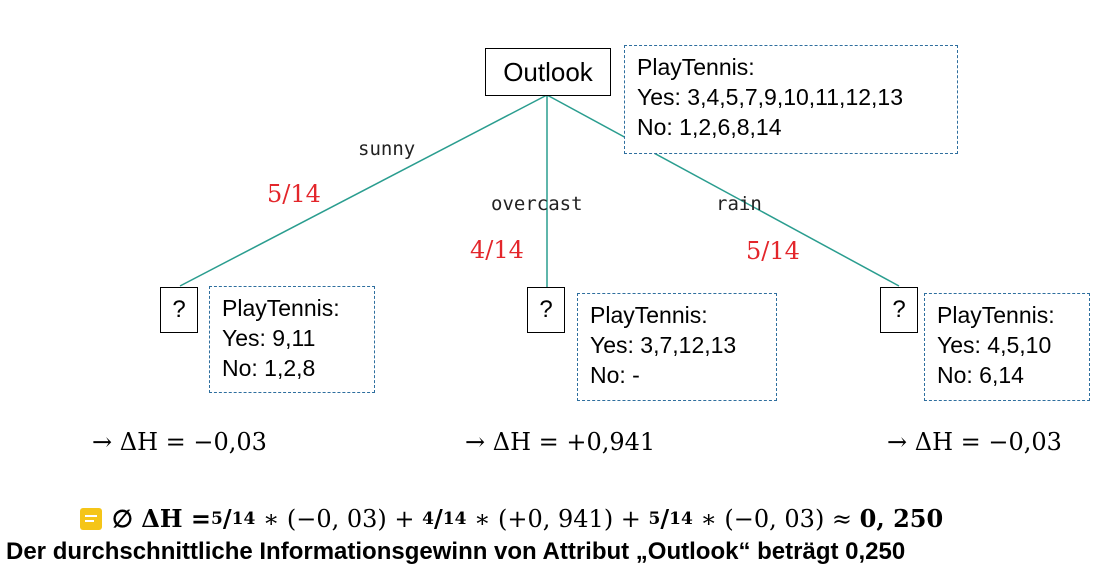 Image resolution: width=1113 pixels, height=578 pixels. What do you see at coordinates (281, 308) in the screenshot?
I see `info-title-sunny: PlayTennis:` at bounding box center [281, 308].